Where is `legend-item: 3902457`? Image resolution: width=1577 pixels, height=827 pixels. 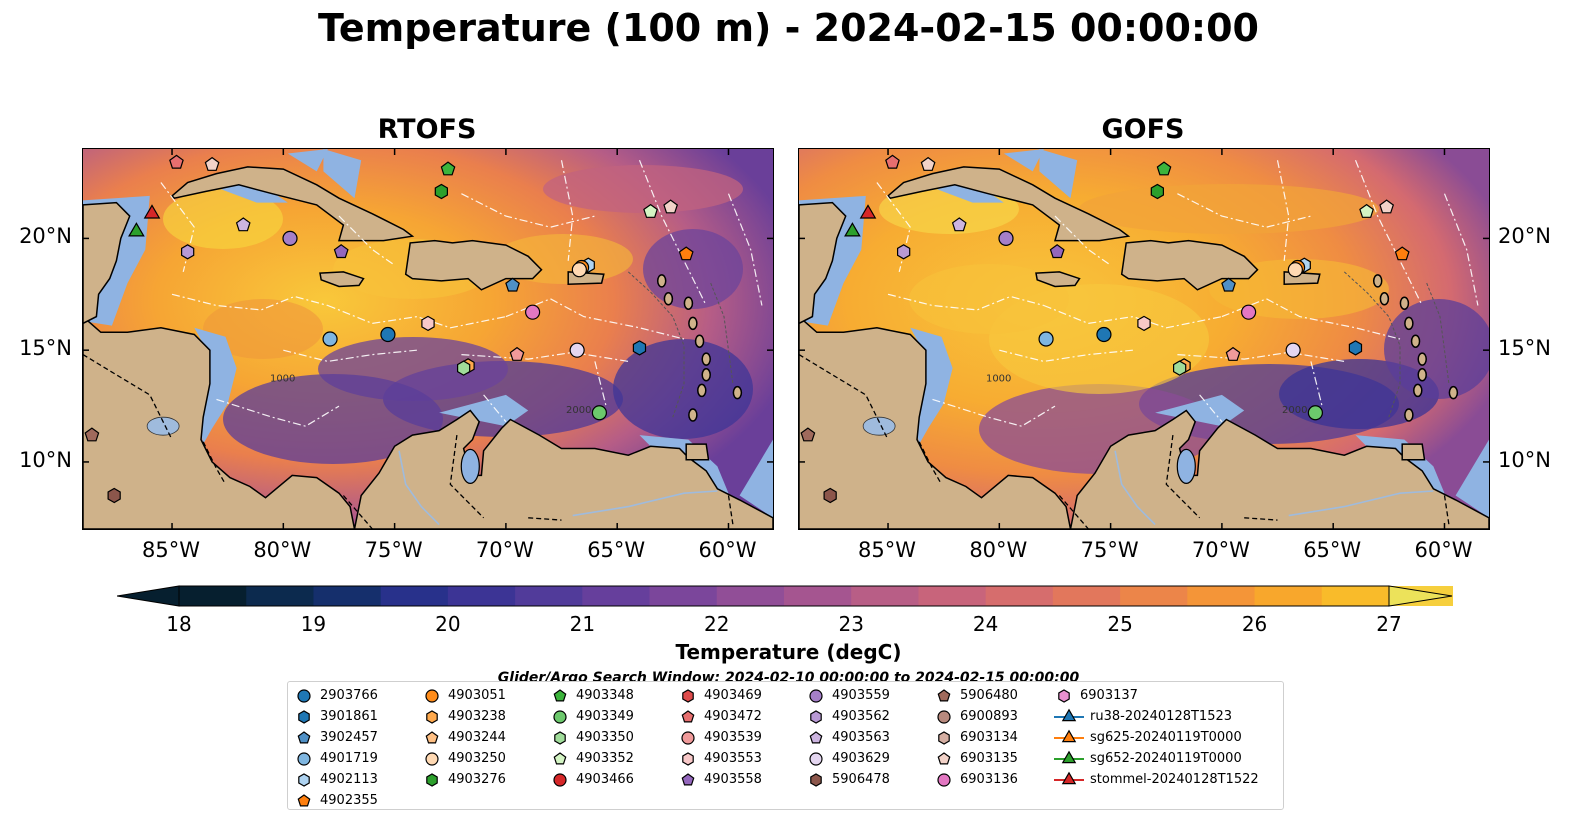
legend-item: 3902457 is located at coordinates (336, 737).